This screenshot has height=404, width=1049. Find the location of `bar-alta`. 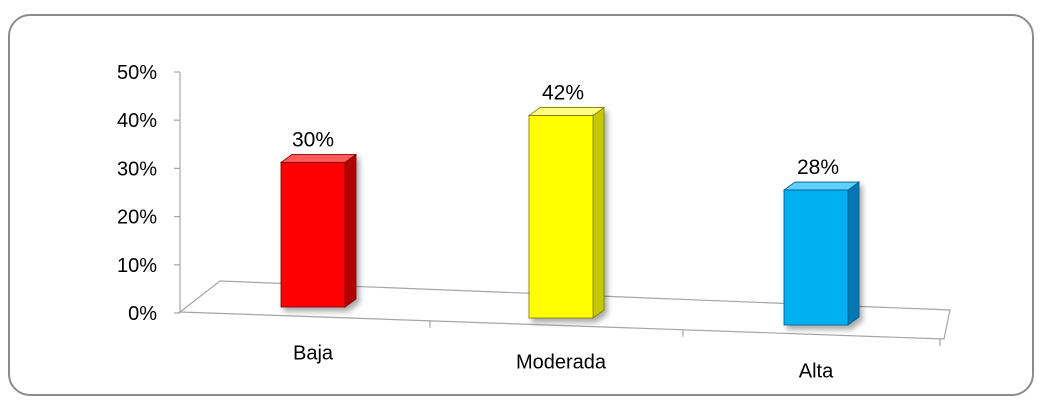

bar-alta is located at coordinates (821, 253).